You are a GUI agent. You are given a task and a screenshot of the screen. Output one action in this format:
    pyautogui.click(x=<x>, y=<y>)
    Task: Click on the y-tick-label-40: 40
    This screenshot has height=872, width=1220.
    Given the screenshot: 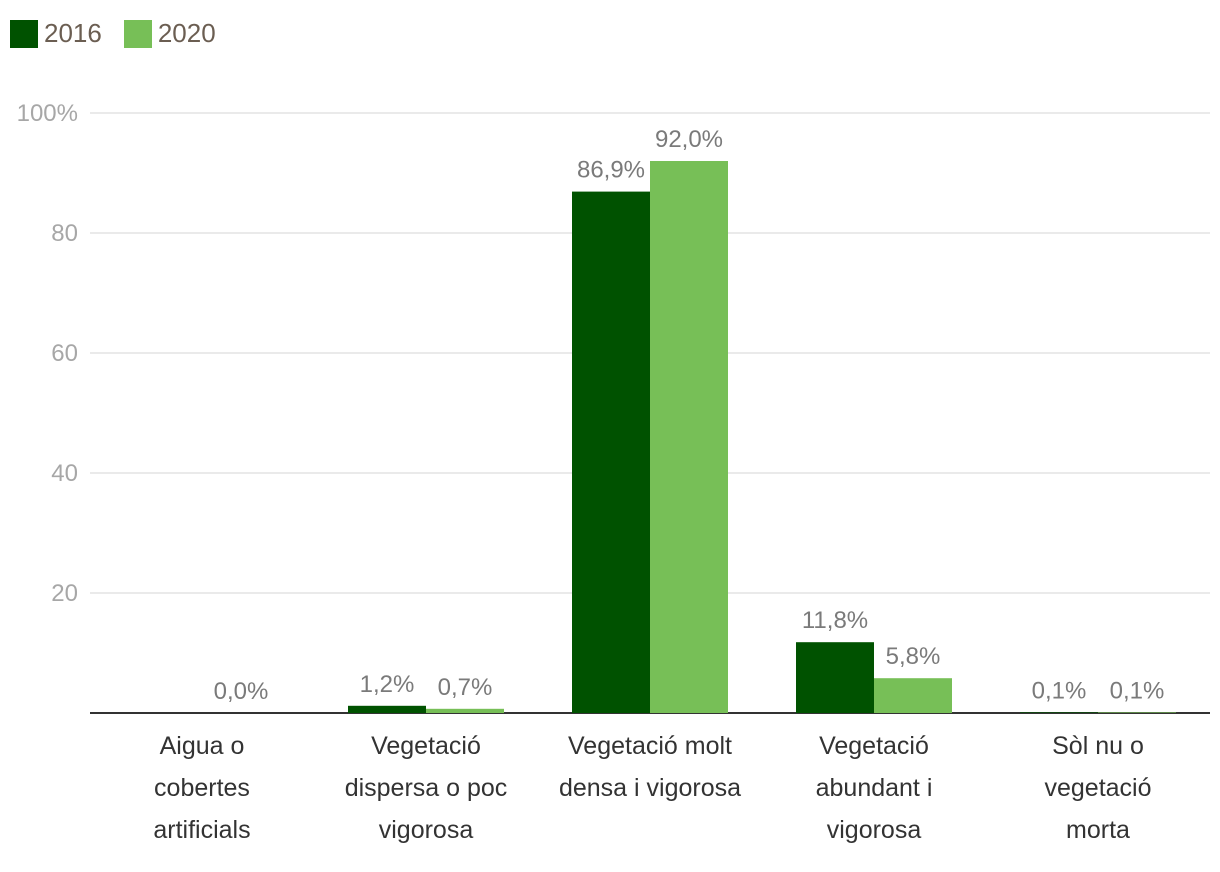 What is the action you would take?
    pyautogui.click(x=64, y=473)
    